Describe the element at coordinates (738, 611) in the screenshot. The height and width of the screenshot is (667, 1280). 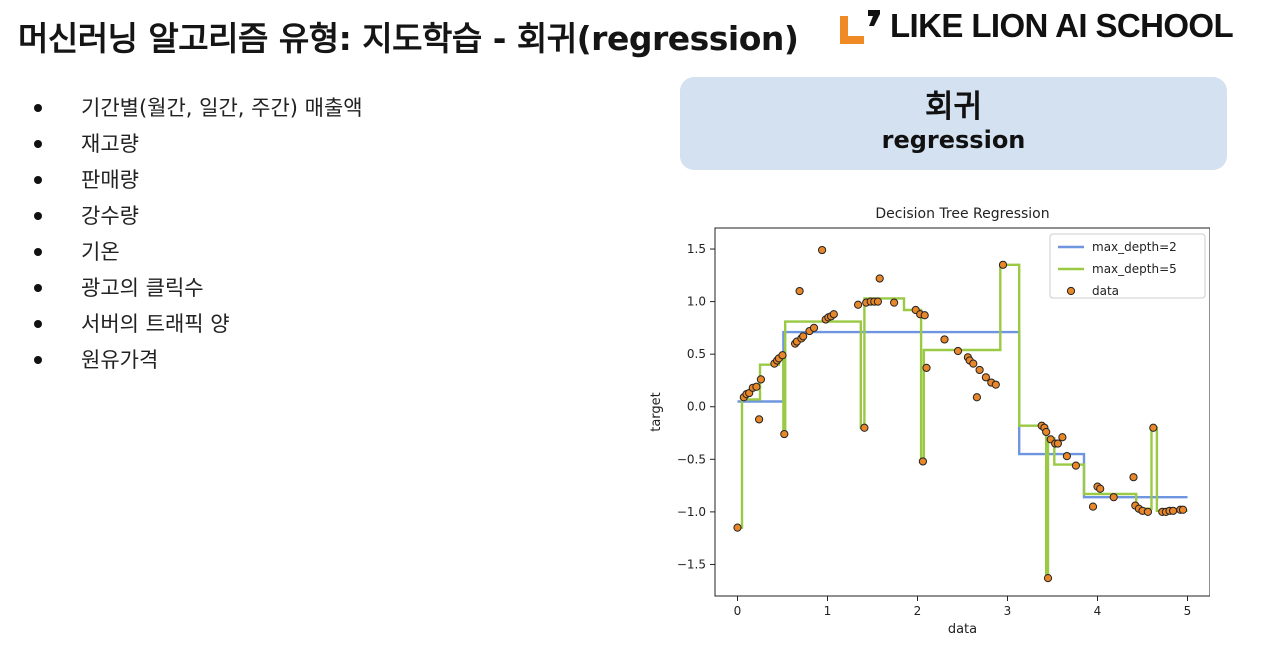
I see `x-tick-label: 0` at that location.